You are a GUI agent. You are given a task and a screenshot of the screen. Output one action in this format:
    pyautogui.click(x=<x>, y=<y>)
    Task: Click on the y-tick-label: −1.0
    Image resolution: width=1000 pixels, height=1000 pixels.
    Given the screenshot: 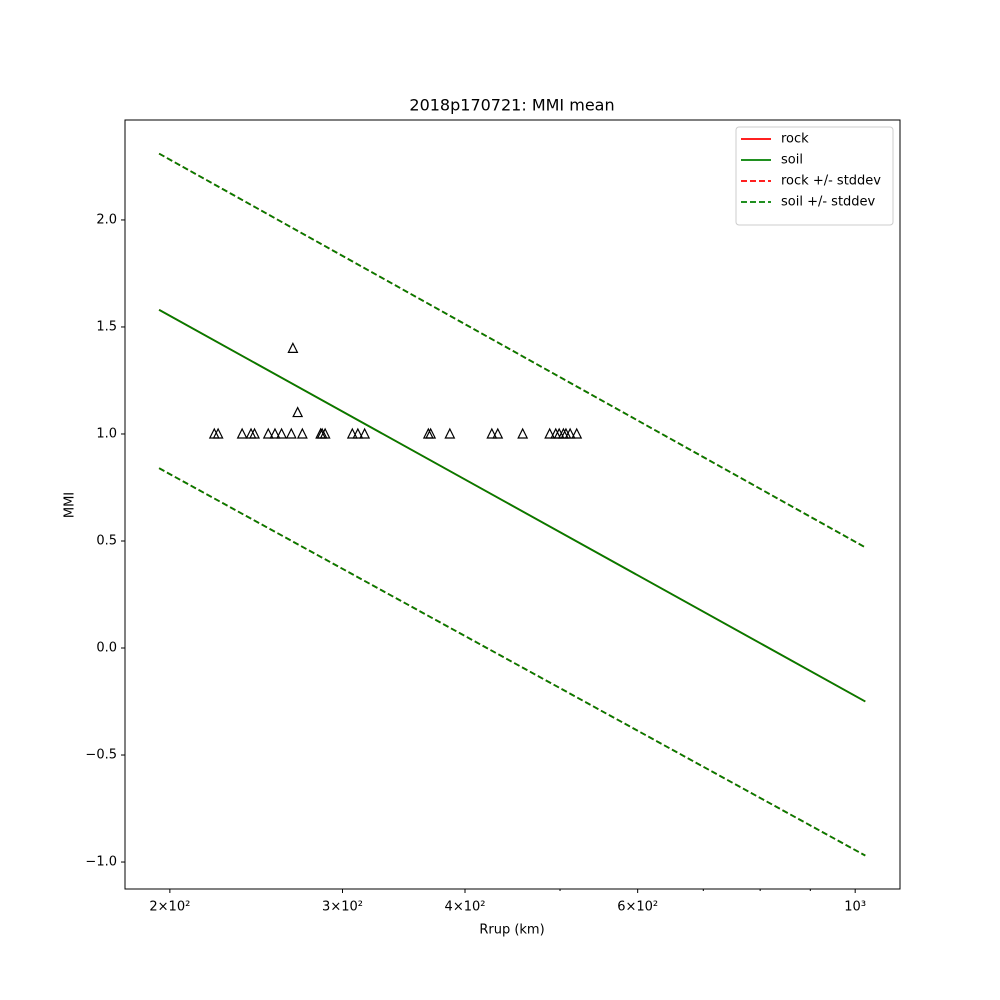 What is the action you would take?
    pyautogui.click(x=101, y=862)
    